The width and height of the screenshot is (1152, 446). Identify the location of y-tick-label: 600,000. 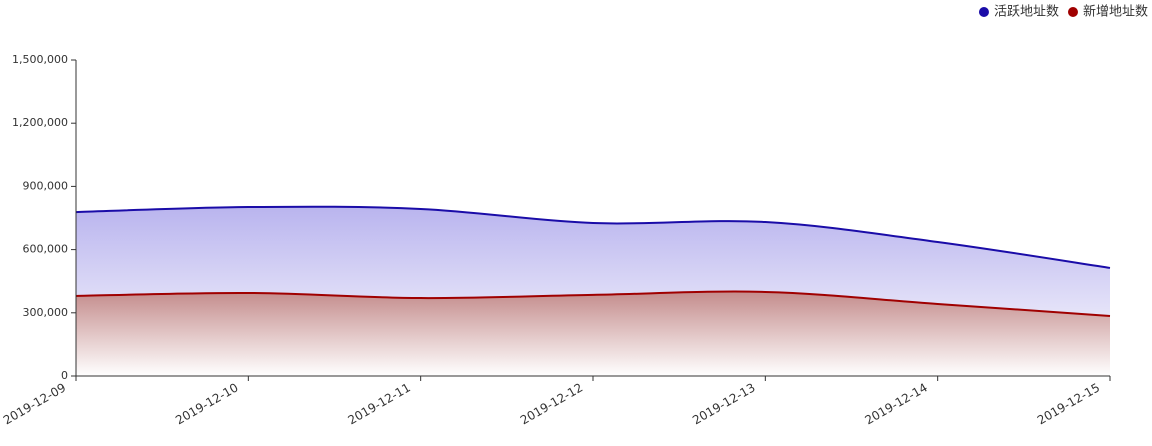
(46, 249).